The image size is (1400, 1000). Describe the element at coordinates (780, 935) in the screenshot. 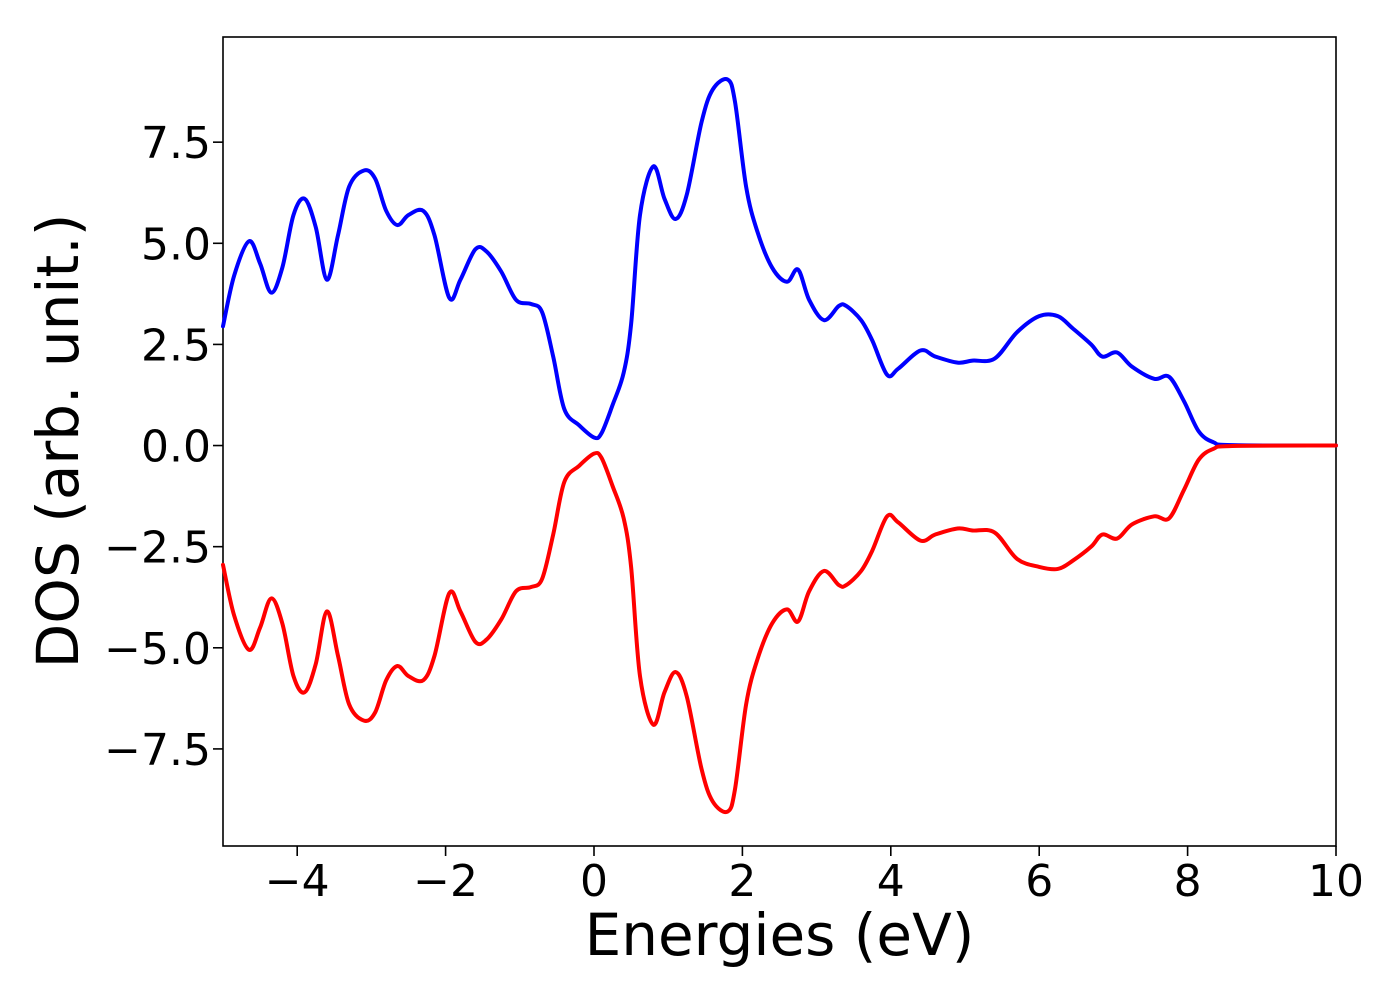

I see `x-axis-label: Energies (eV)` at that location.